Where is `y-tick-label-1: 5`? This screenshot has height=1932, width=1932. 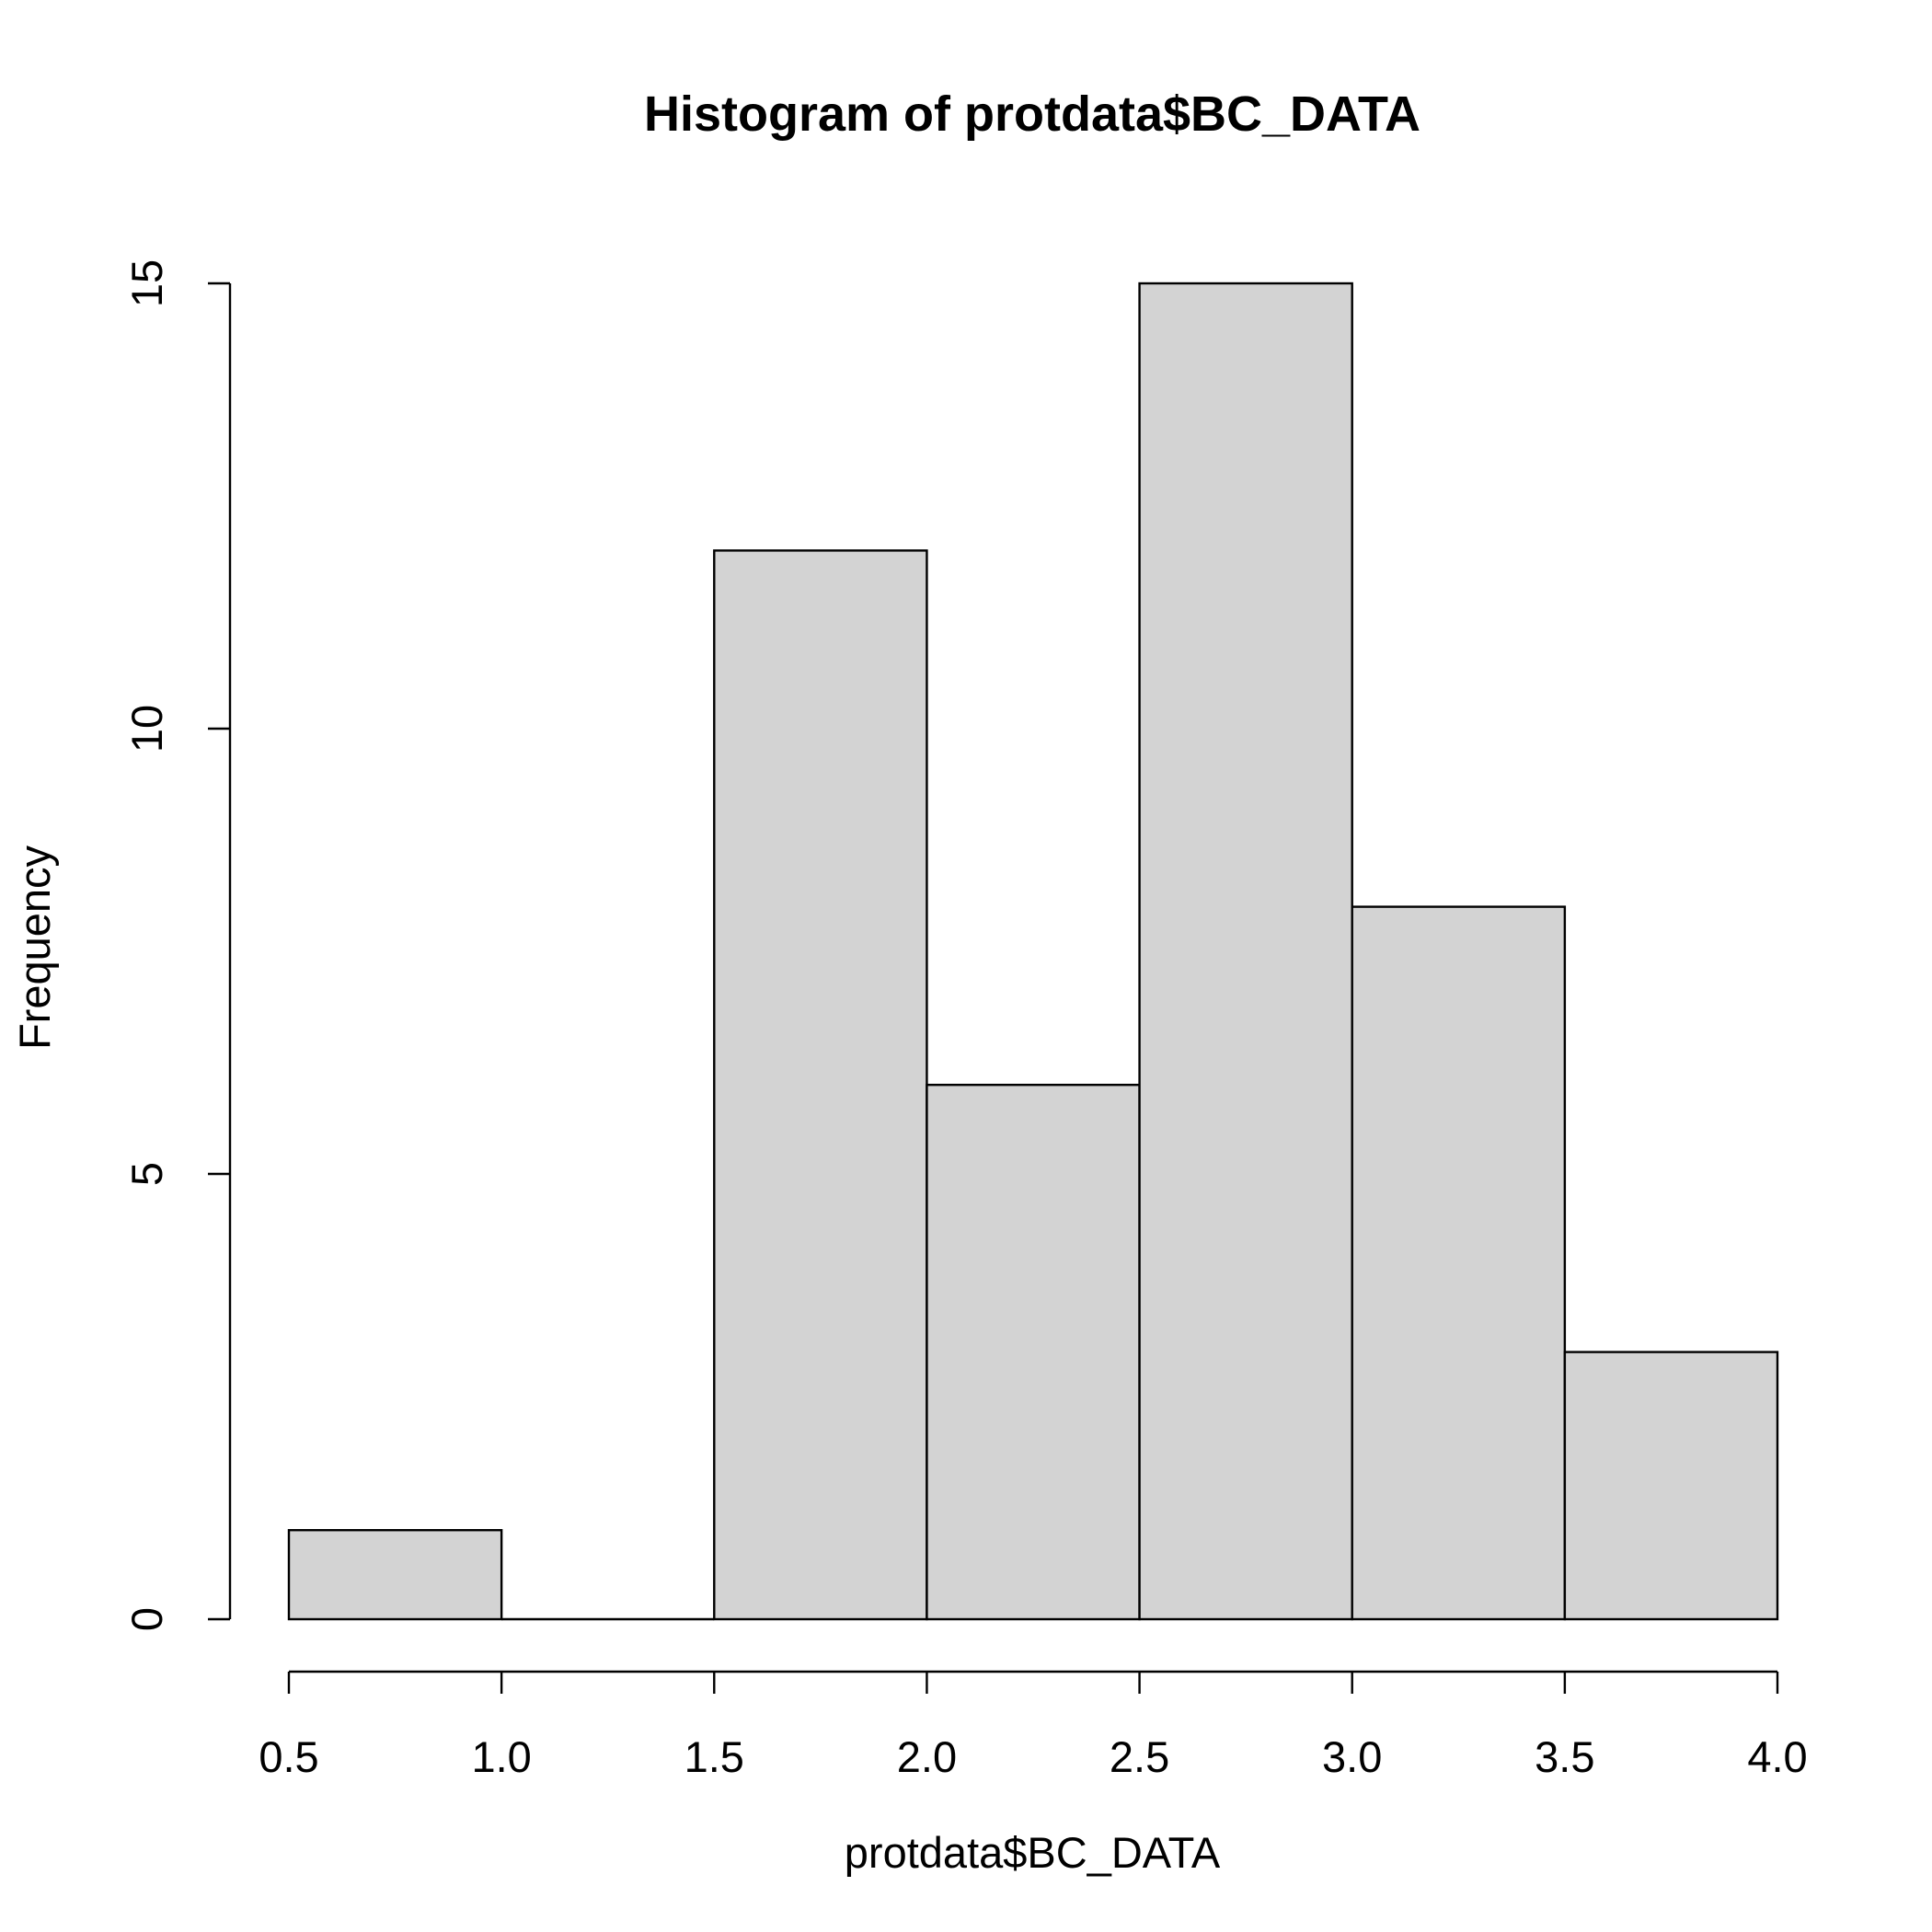 y-tick-label-1: 5 is located at coordinates (146, 1174).